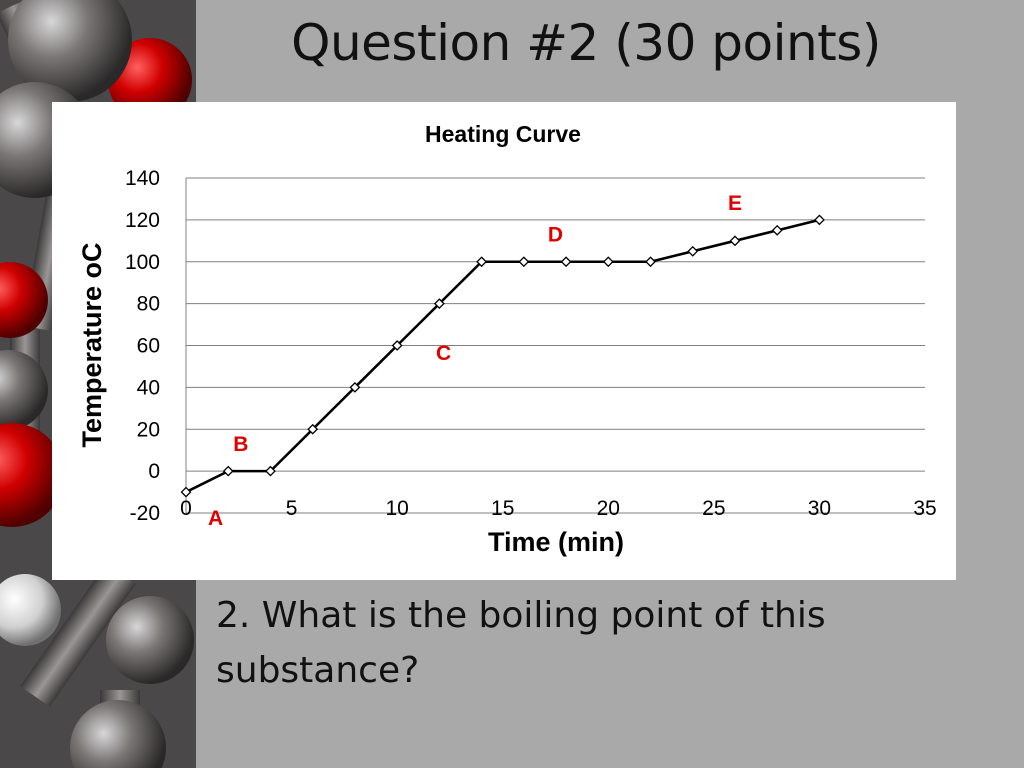 The image size is (1024, 768). Describe the element at coordinates (558, 508) in the screenshot. I see `x-axis-ticks: 0 5 10 15 20 25 30 35` at that location.